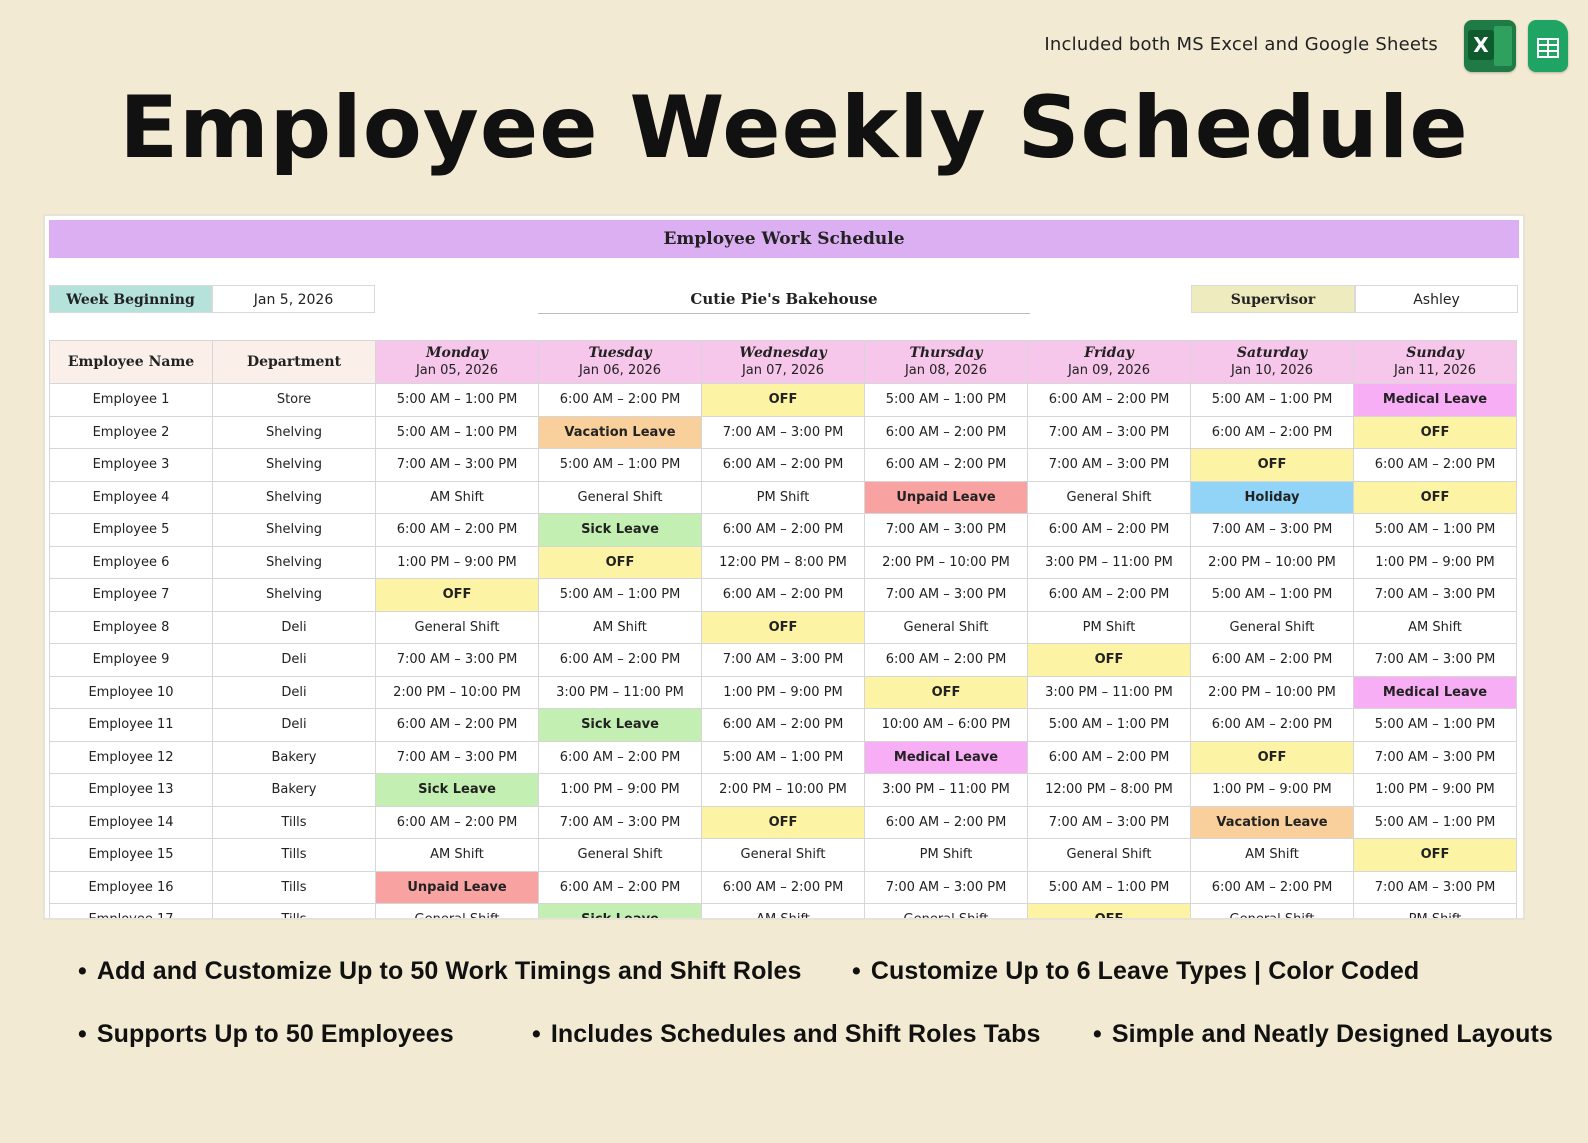 The image size is (1588, 1143). What do you see at coordinates (131, 692) in the screenshot?
I see `employee-name-cell: Employee 10` at bounding box center [131, 692].